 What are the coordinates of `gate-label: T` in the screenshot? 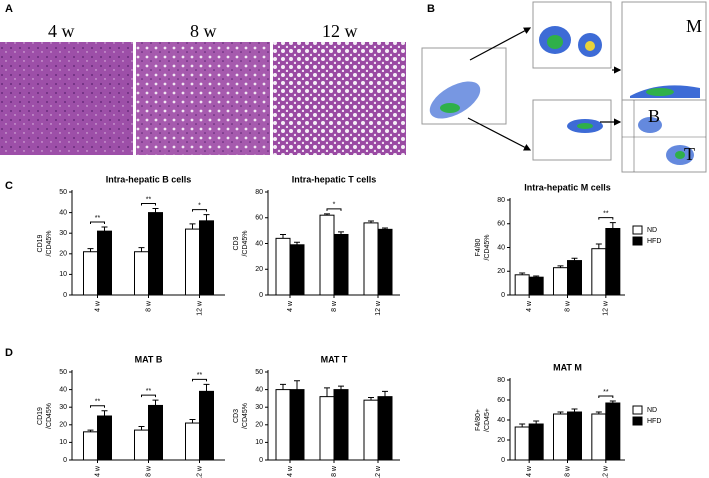 It's located at (689, 154).